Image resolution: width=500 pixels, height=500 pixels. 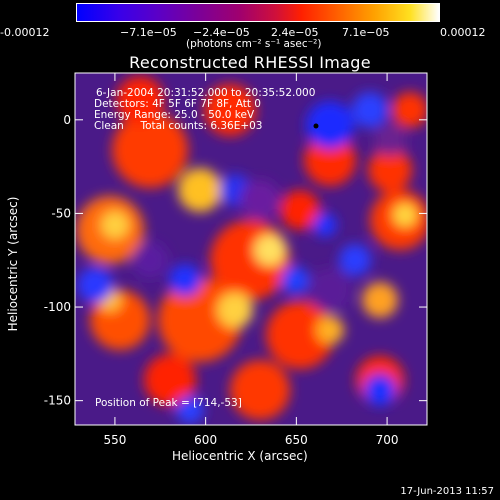 What do you see at coordinates (387, 440) in the screenshot?
I see `x-tick-label-3: 700` at bounding box center [387, 440].